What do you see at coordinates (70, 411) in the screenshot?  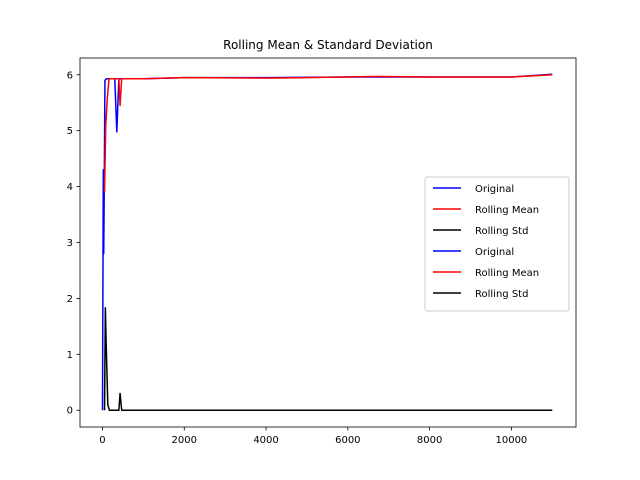 I see `y-tick-label: 0` at bounding box center [70, 411].